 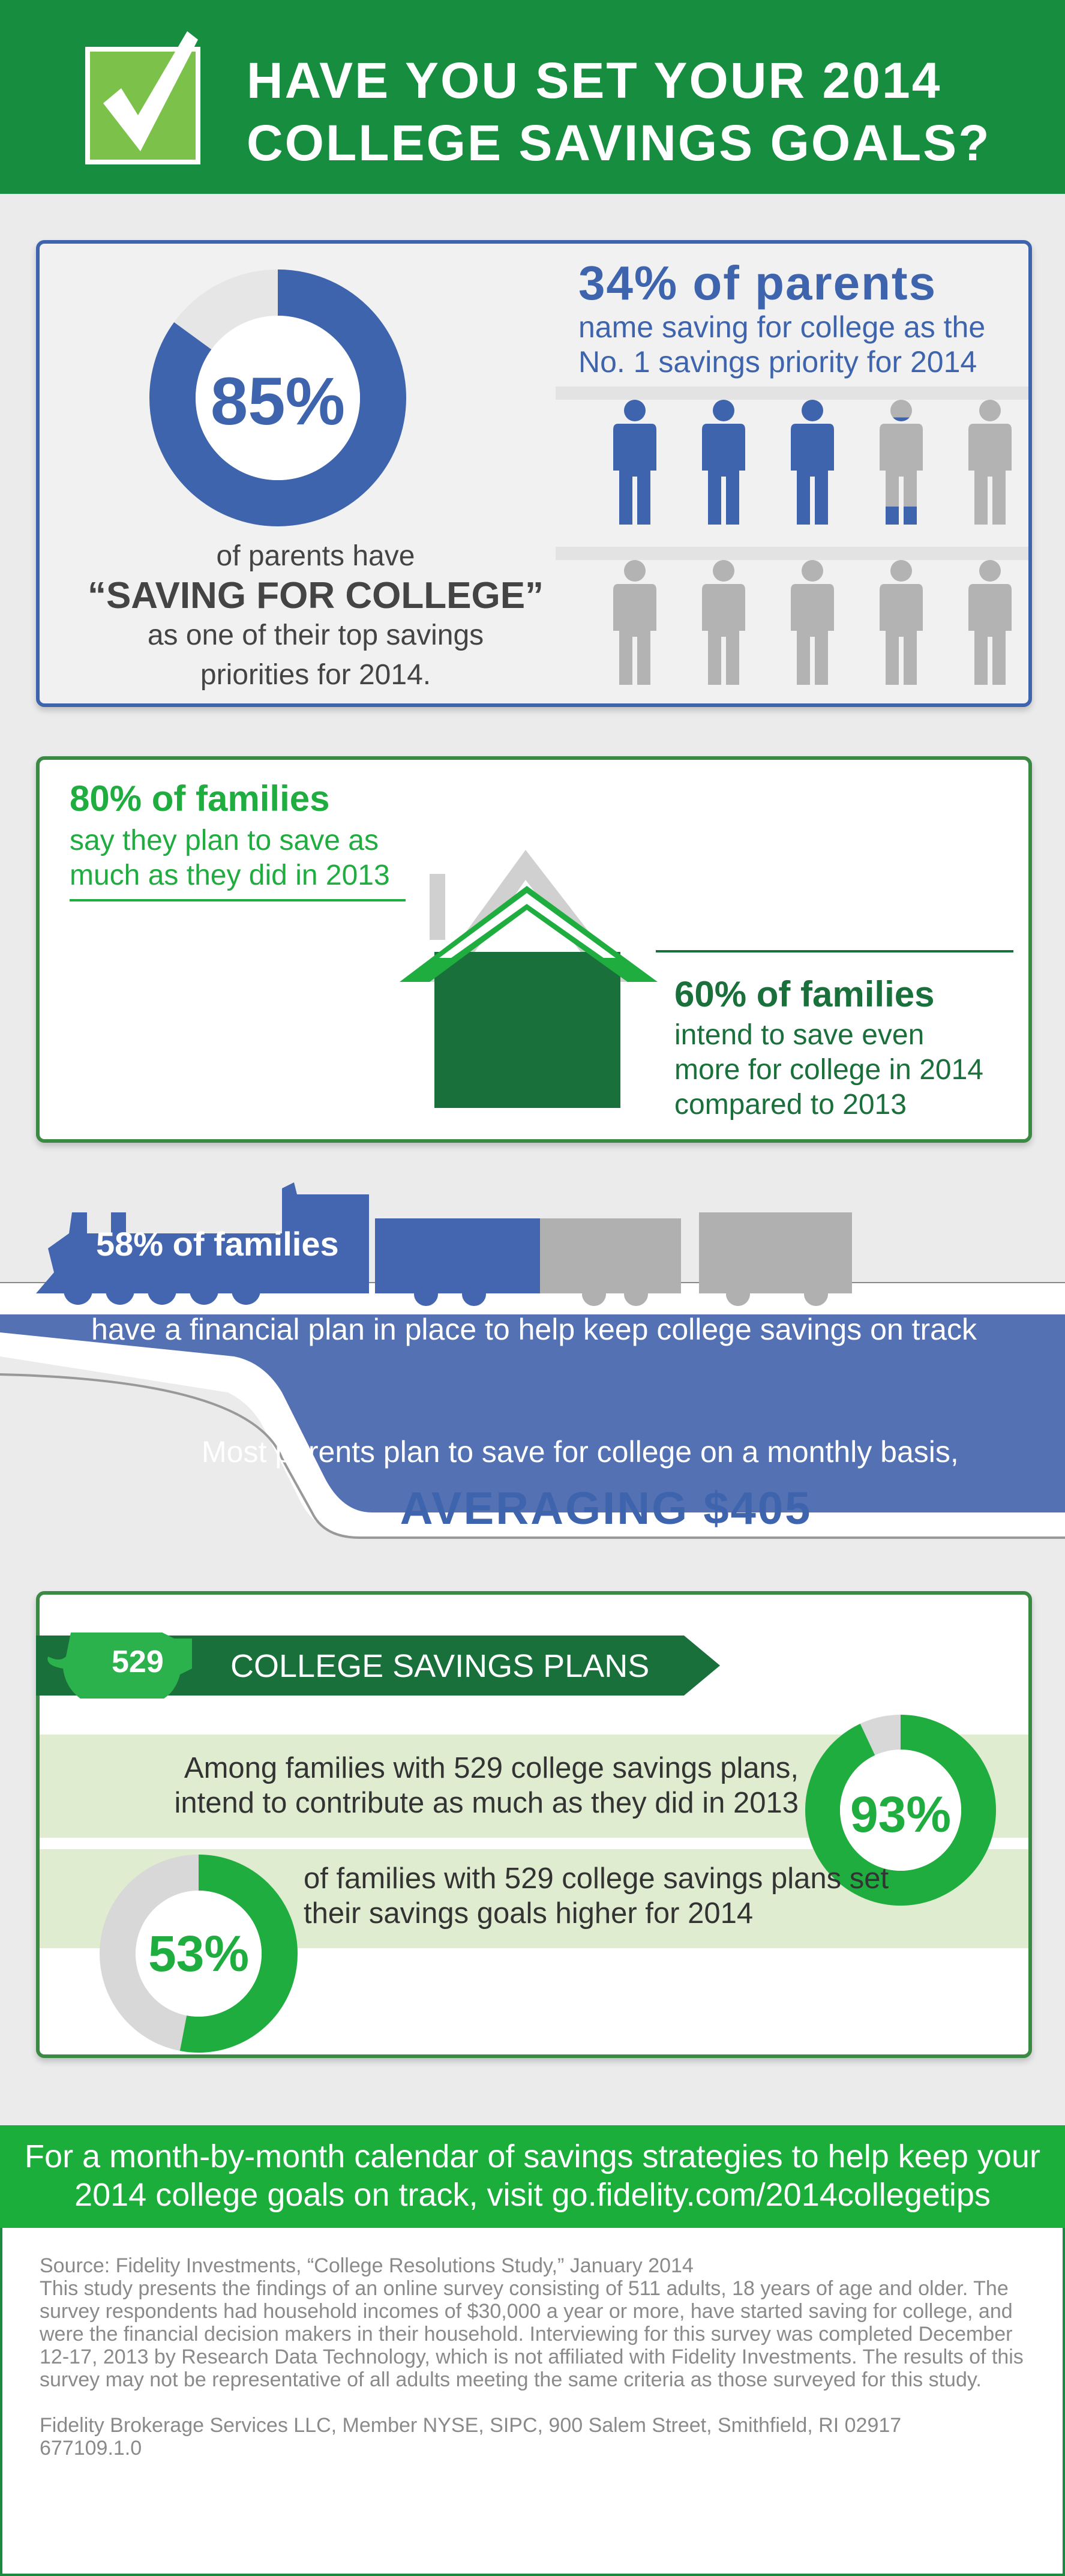 I want to click on train-track-graphic, so click(x=532, y=1360).